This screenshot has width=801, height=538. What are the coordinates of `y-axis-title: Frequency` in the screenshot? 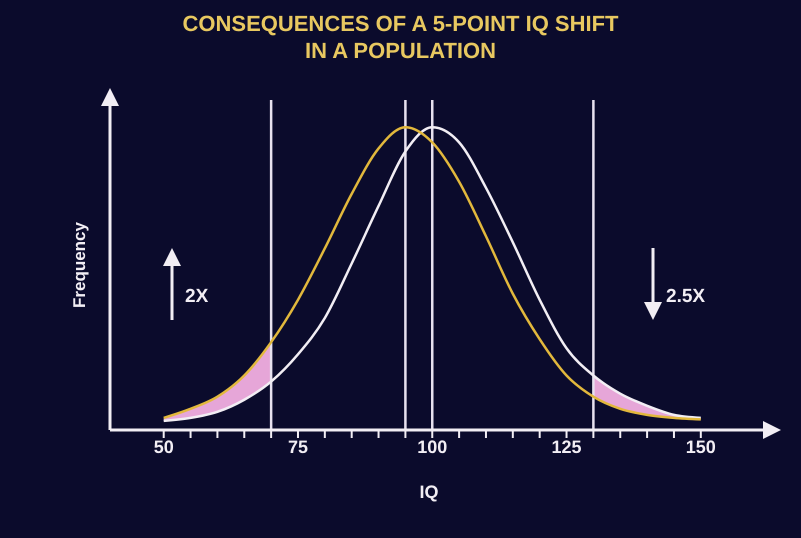 It's located at (80, 265).